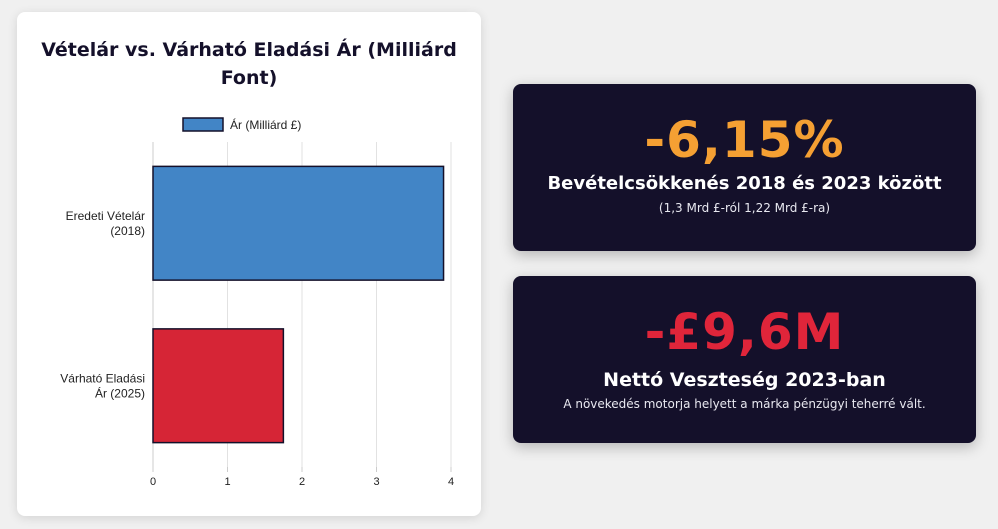 The image size is (998, 529). Describe the element at coordinates (744, 380) in the screenshot. I see `net-loss-title: Nettó Veszteség 2023-ban` at that location.